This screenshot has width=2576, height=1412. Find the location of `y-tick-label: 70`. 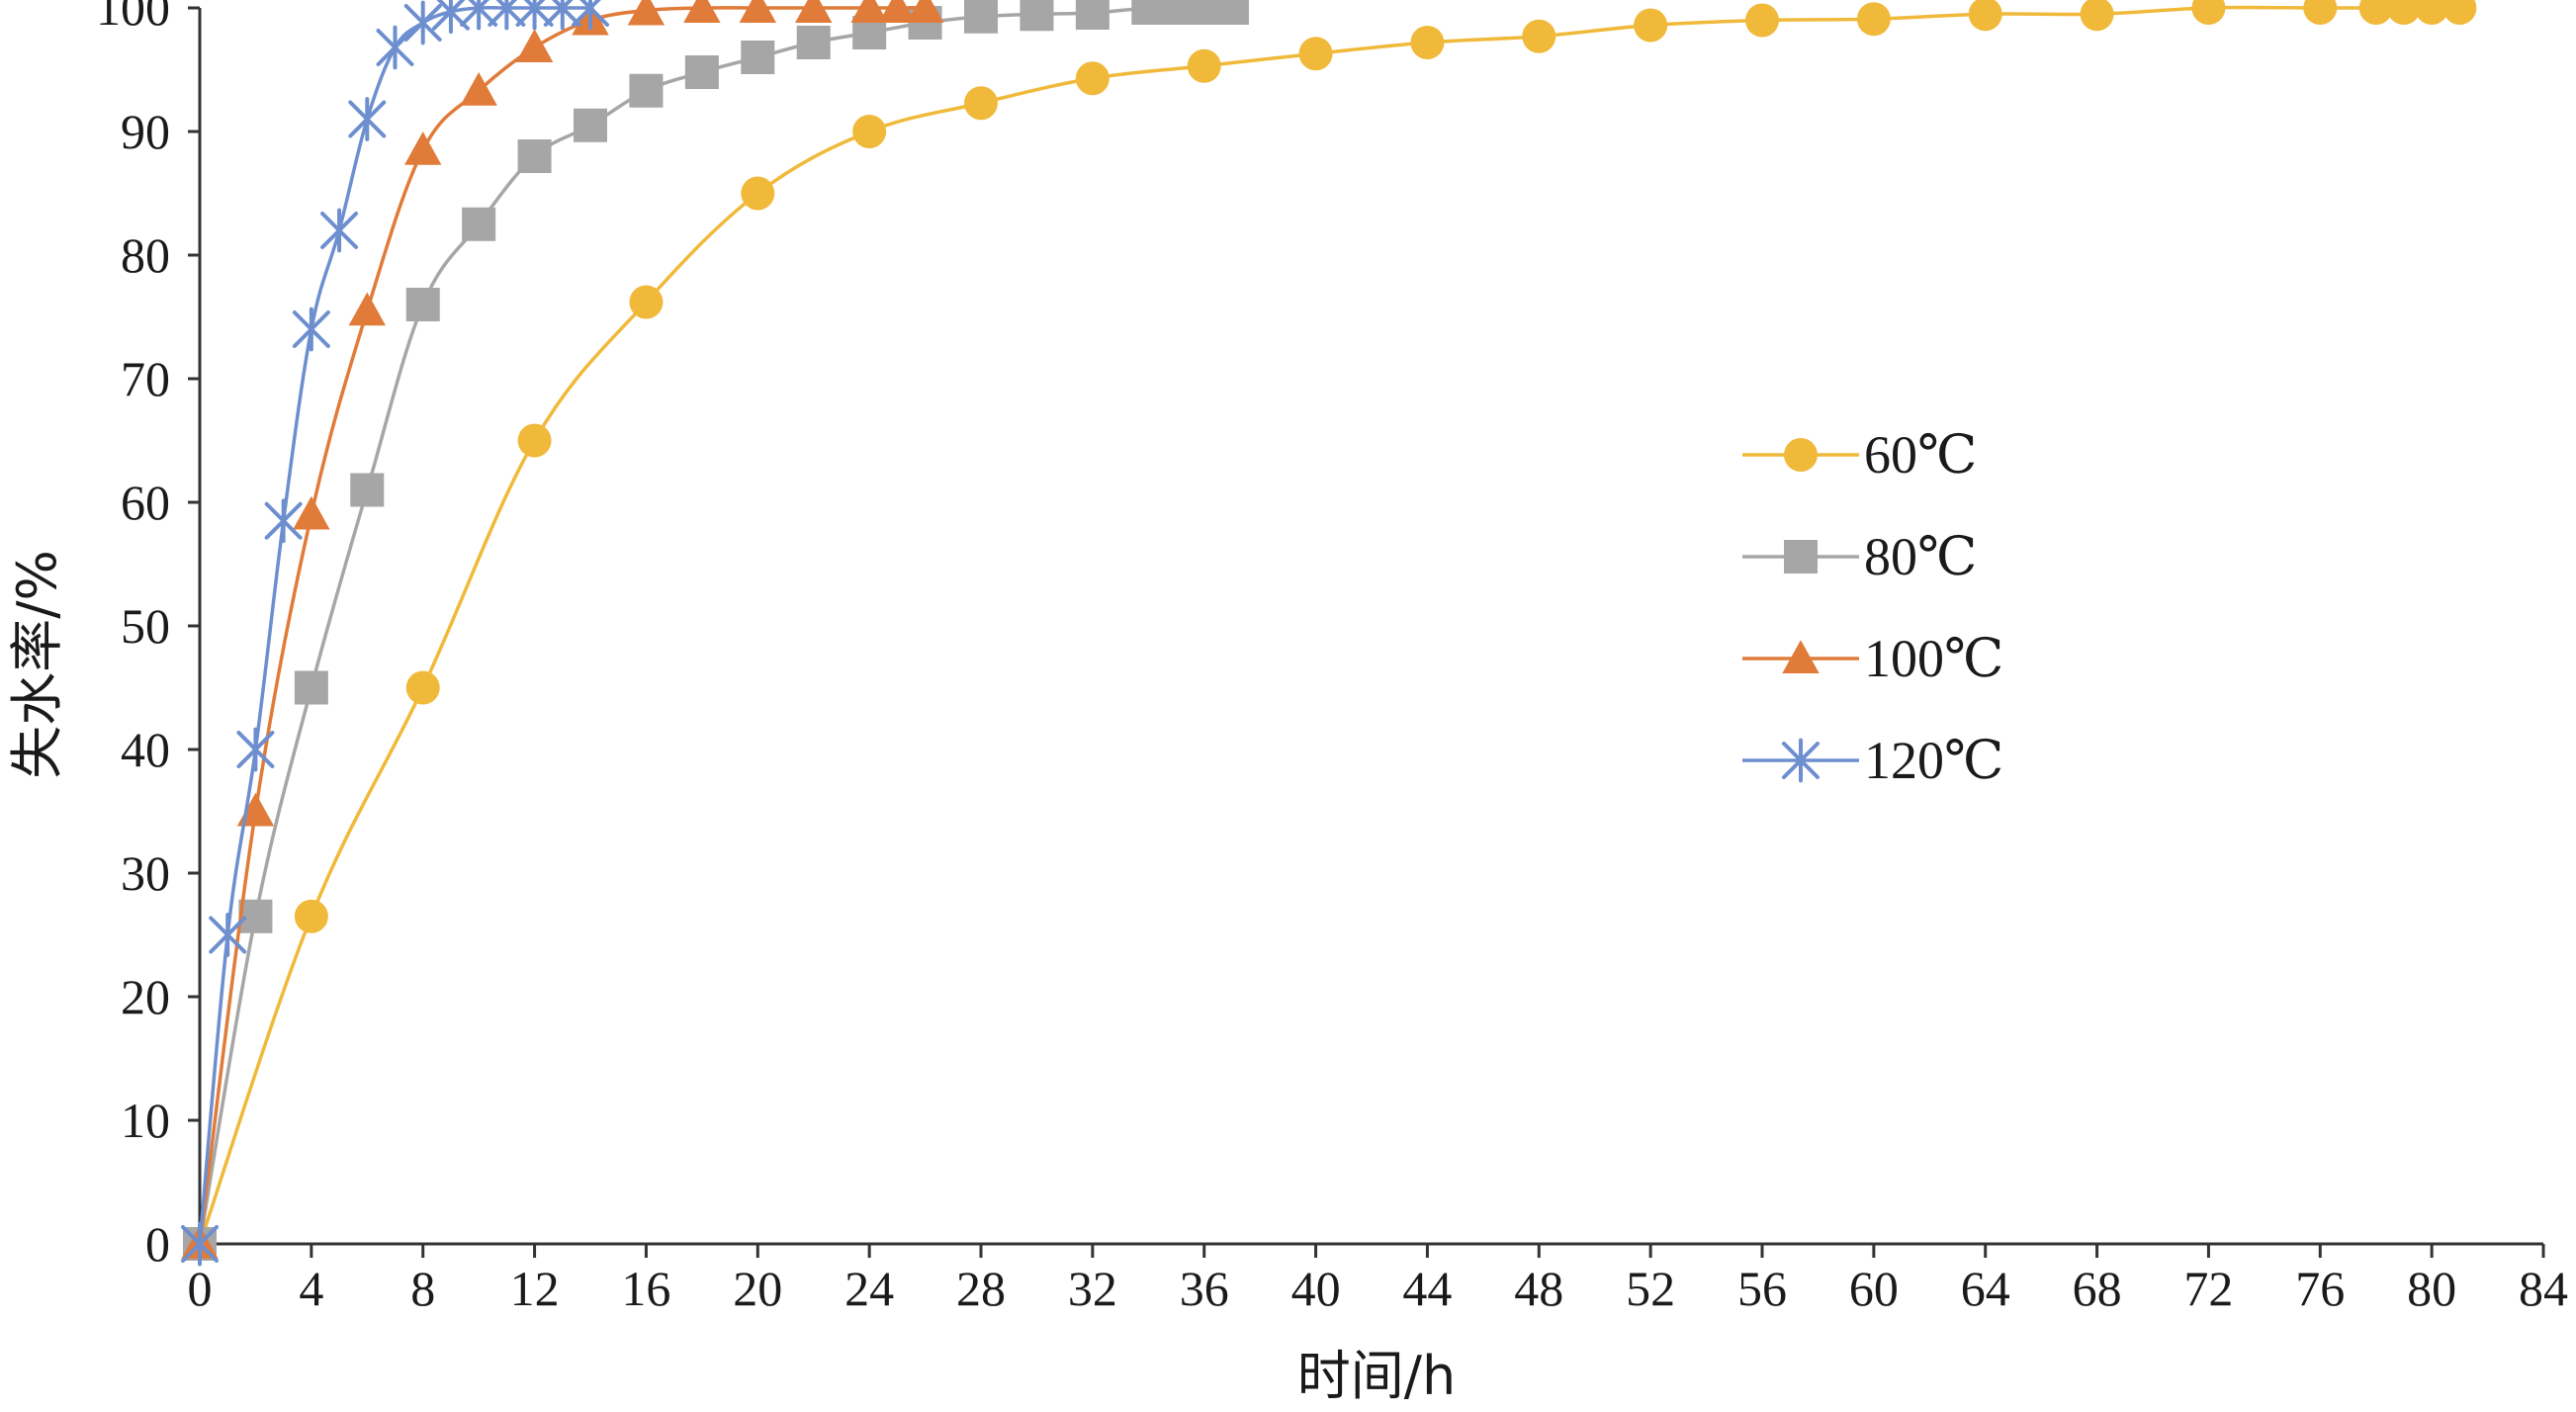

y-tick-label: 70 is located at coordinates (145, 379).